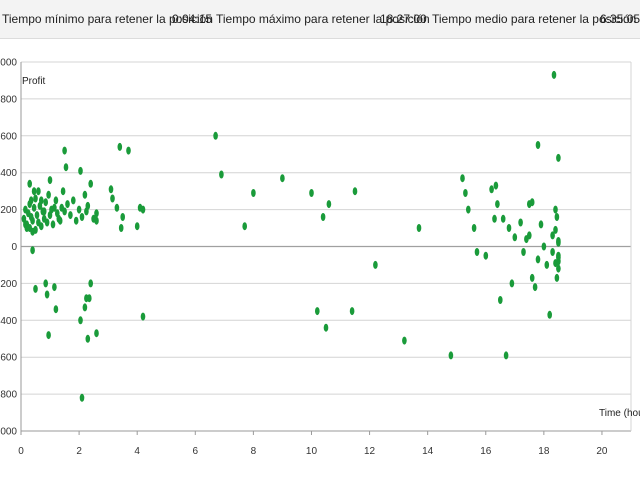  Describe the element at coordinates (21, 451) in the screenshot. I see `x-tick-label: 0` at that location.